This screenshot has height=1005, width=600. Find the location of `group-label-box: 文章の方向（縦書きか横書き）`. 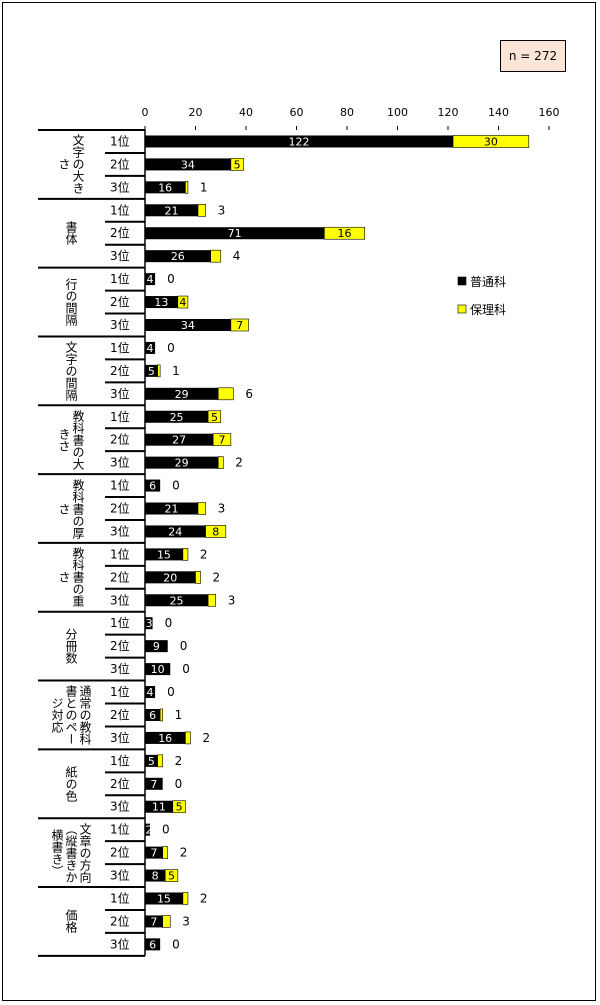

group-label-box: 文章の方向（縦書きか横書き） is located at coordinates (71, 852).